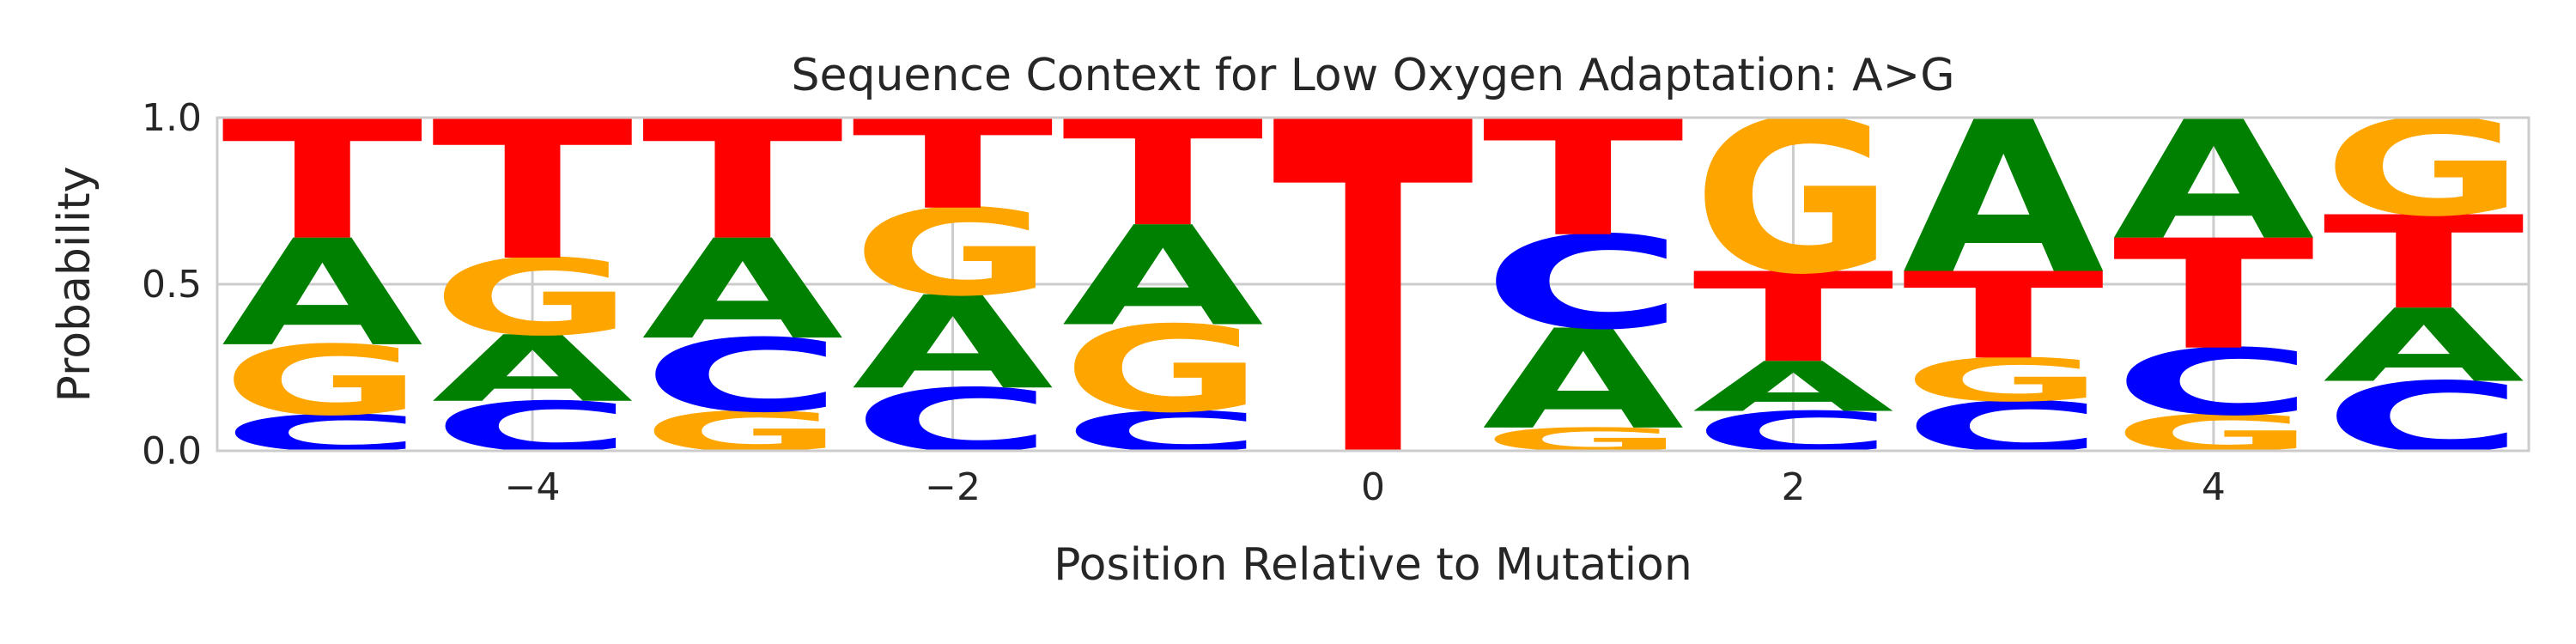 Image resolution: width=2576 pixels, height=644 pixels. Describe the element at coordinates (2423, 169) in the screenshot. I see `logo-glyph-G-pos-5: G` at that location.